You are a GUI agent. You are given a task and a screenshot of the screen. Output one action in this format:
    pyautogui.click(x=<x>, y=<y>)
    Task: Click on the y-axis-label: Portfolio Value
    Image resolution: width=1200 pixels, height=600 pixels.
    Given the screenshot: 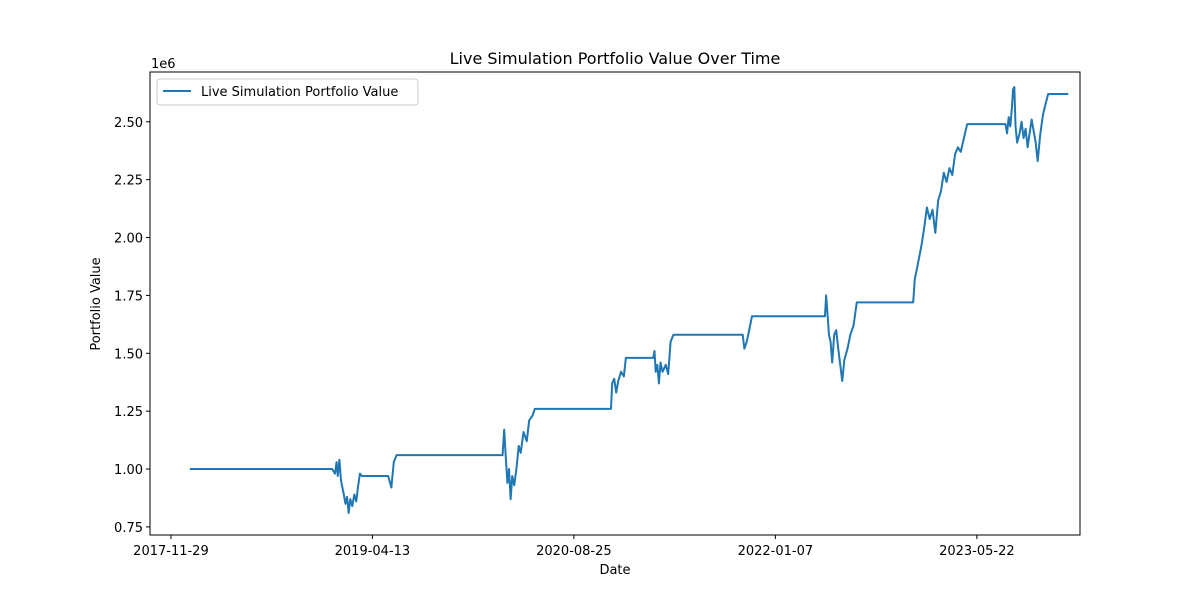 What is the action you would take?
    pyautogui.click(x=96, y=303)
    